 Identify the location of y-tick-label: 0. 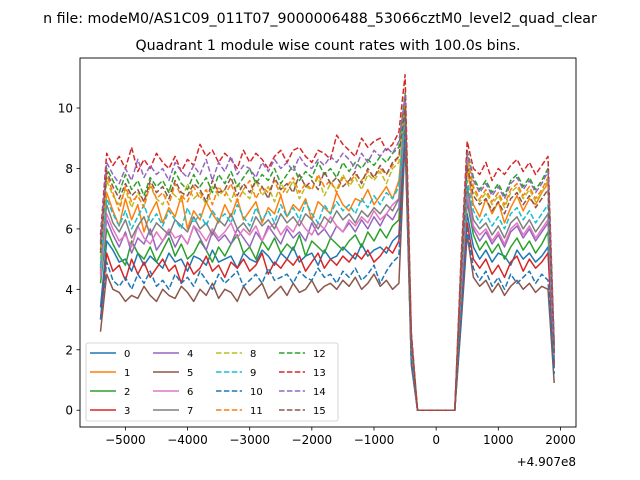
(69, 411).